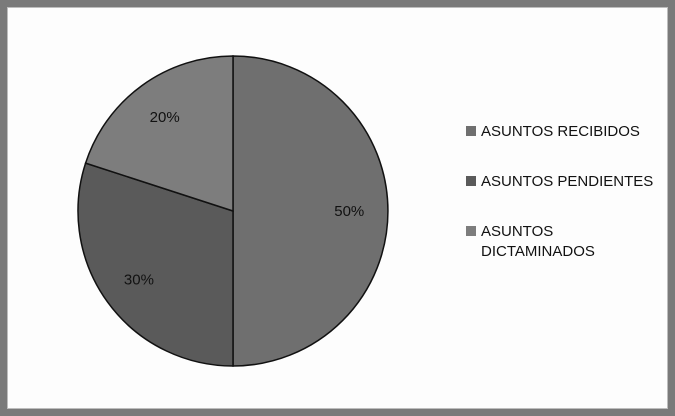 The width and height of the screenshot is (675, 416). Describe the element at coordinates (471, 181) in the screenshot. I see `legend-swatch-pendientes` at that location.